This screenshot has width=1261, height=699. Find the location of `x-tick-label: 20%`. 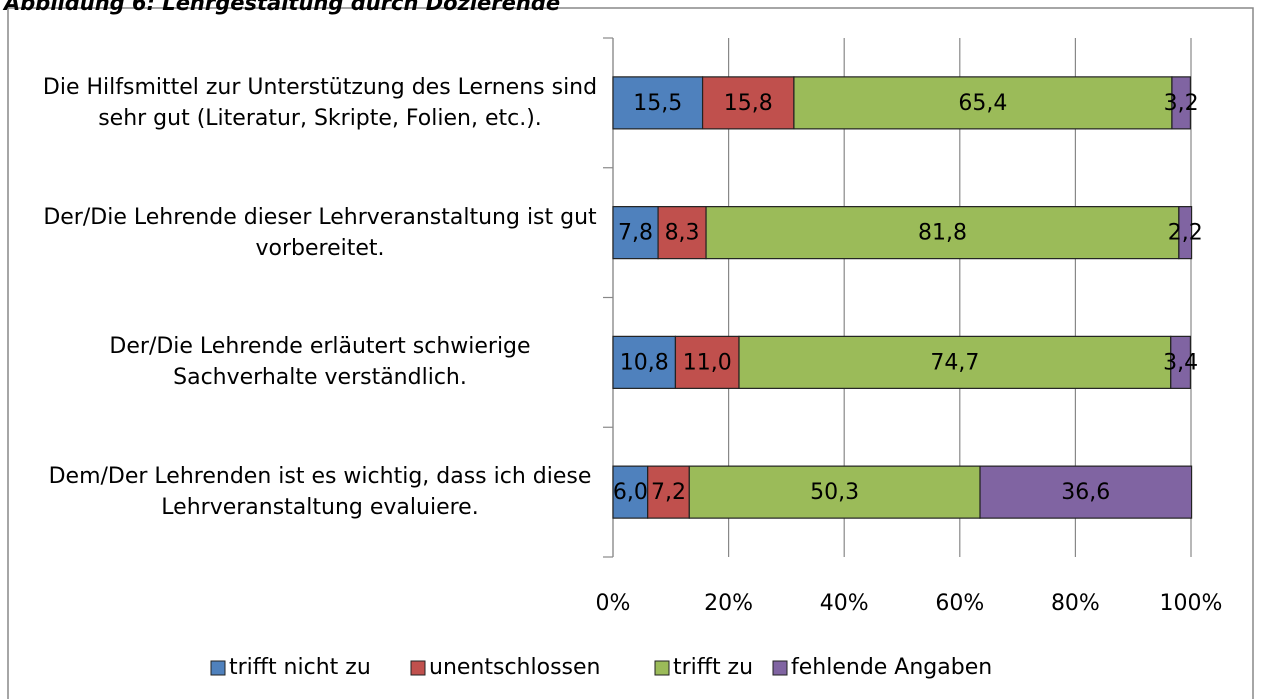

x-tick-label: 20% is located at coordinates (728, 603).